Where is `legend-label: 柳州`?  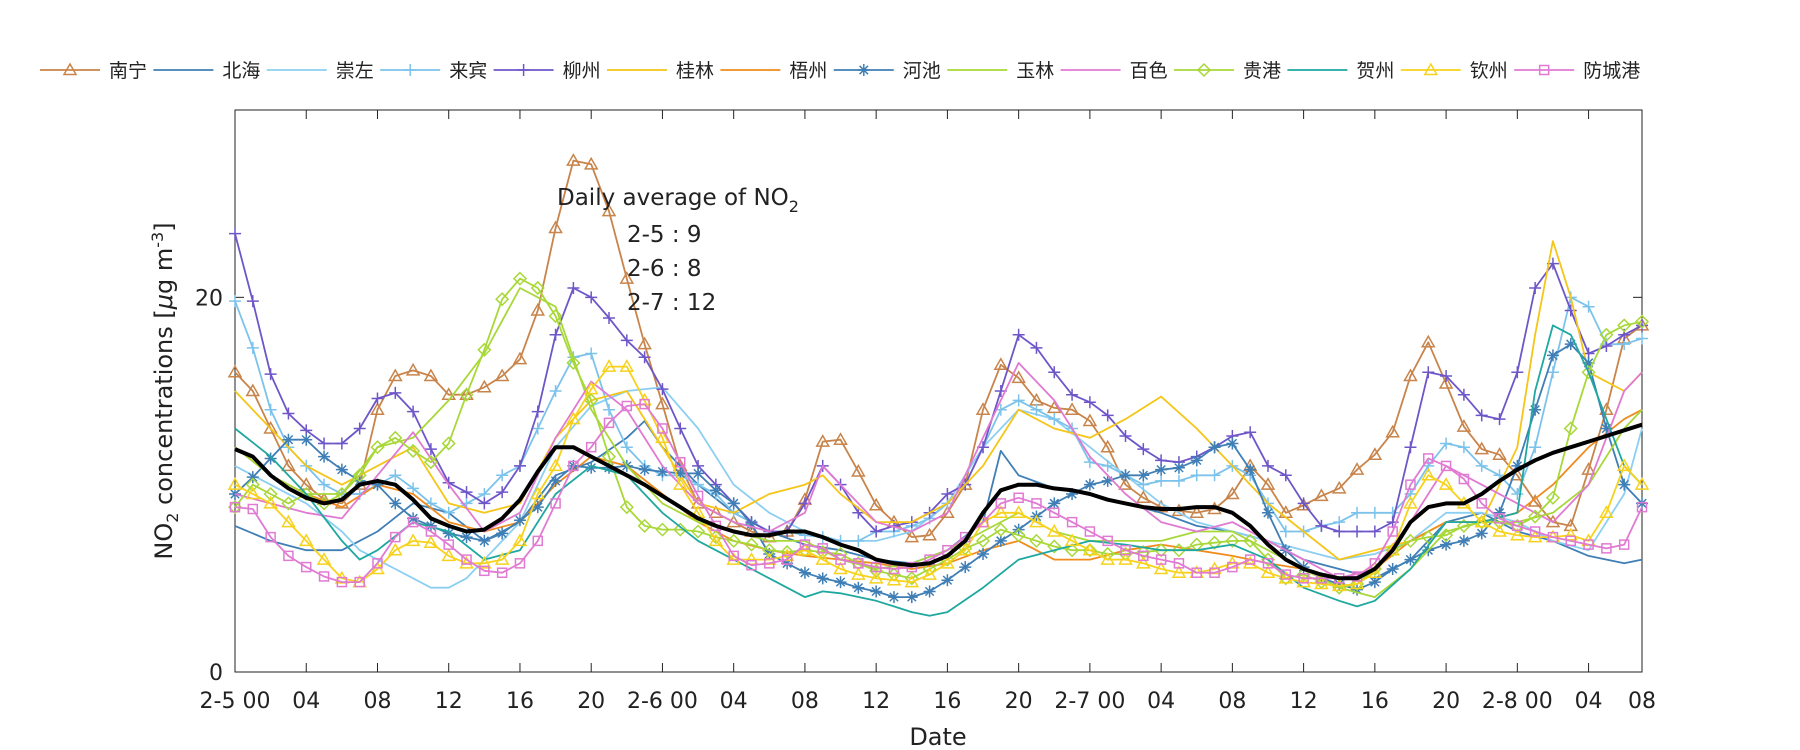
legend-label: 柳州 is located at coordinates (582, 71).